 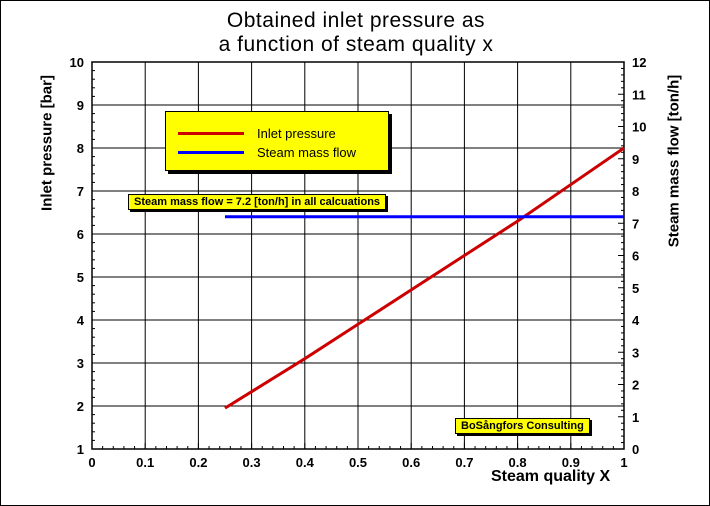 I want to click on y2-tick-label: 10, so click(x=639, y=127).